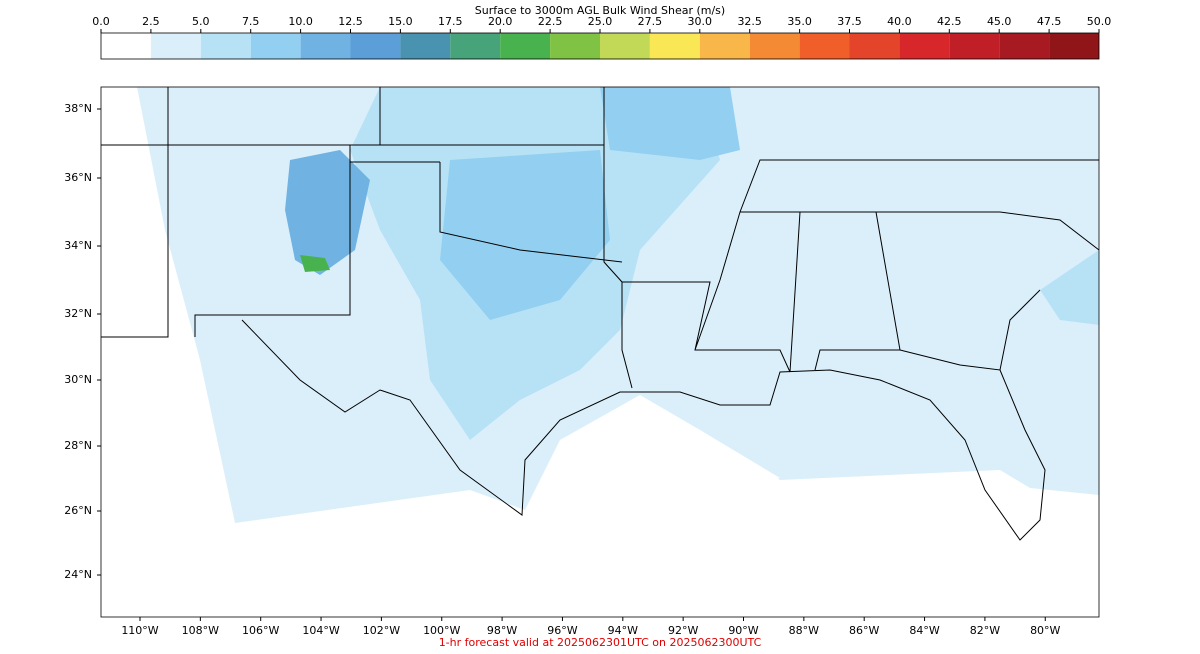 Image resolution: width=1200 pixels, height=654 pixels. I want to click on lon-label: 86°W, so click(864, 630).